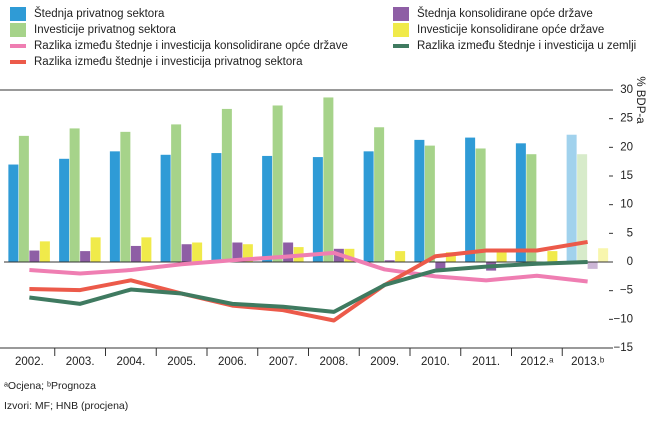  What do you see at coordinates (105, 30) in the screenshot?
I see `legend-label: Investicije privatnog sektora` at bounding box center [105, 30].